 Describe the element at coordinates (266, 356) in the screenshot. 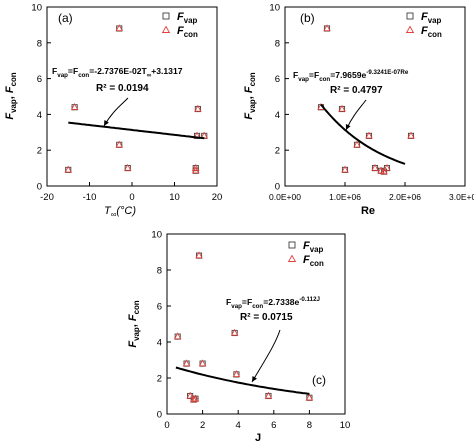

I see `annotation-arrow` at that location.